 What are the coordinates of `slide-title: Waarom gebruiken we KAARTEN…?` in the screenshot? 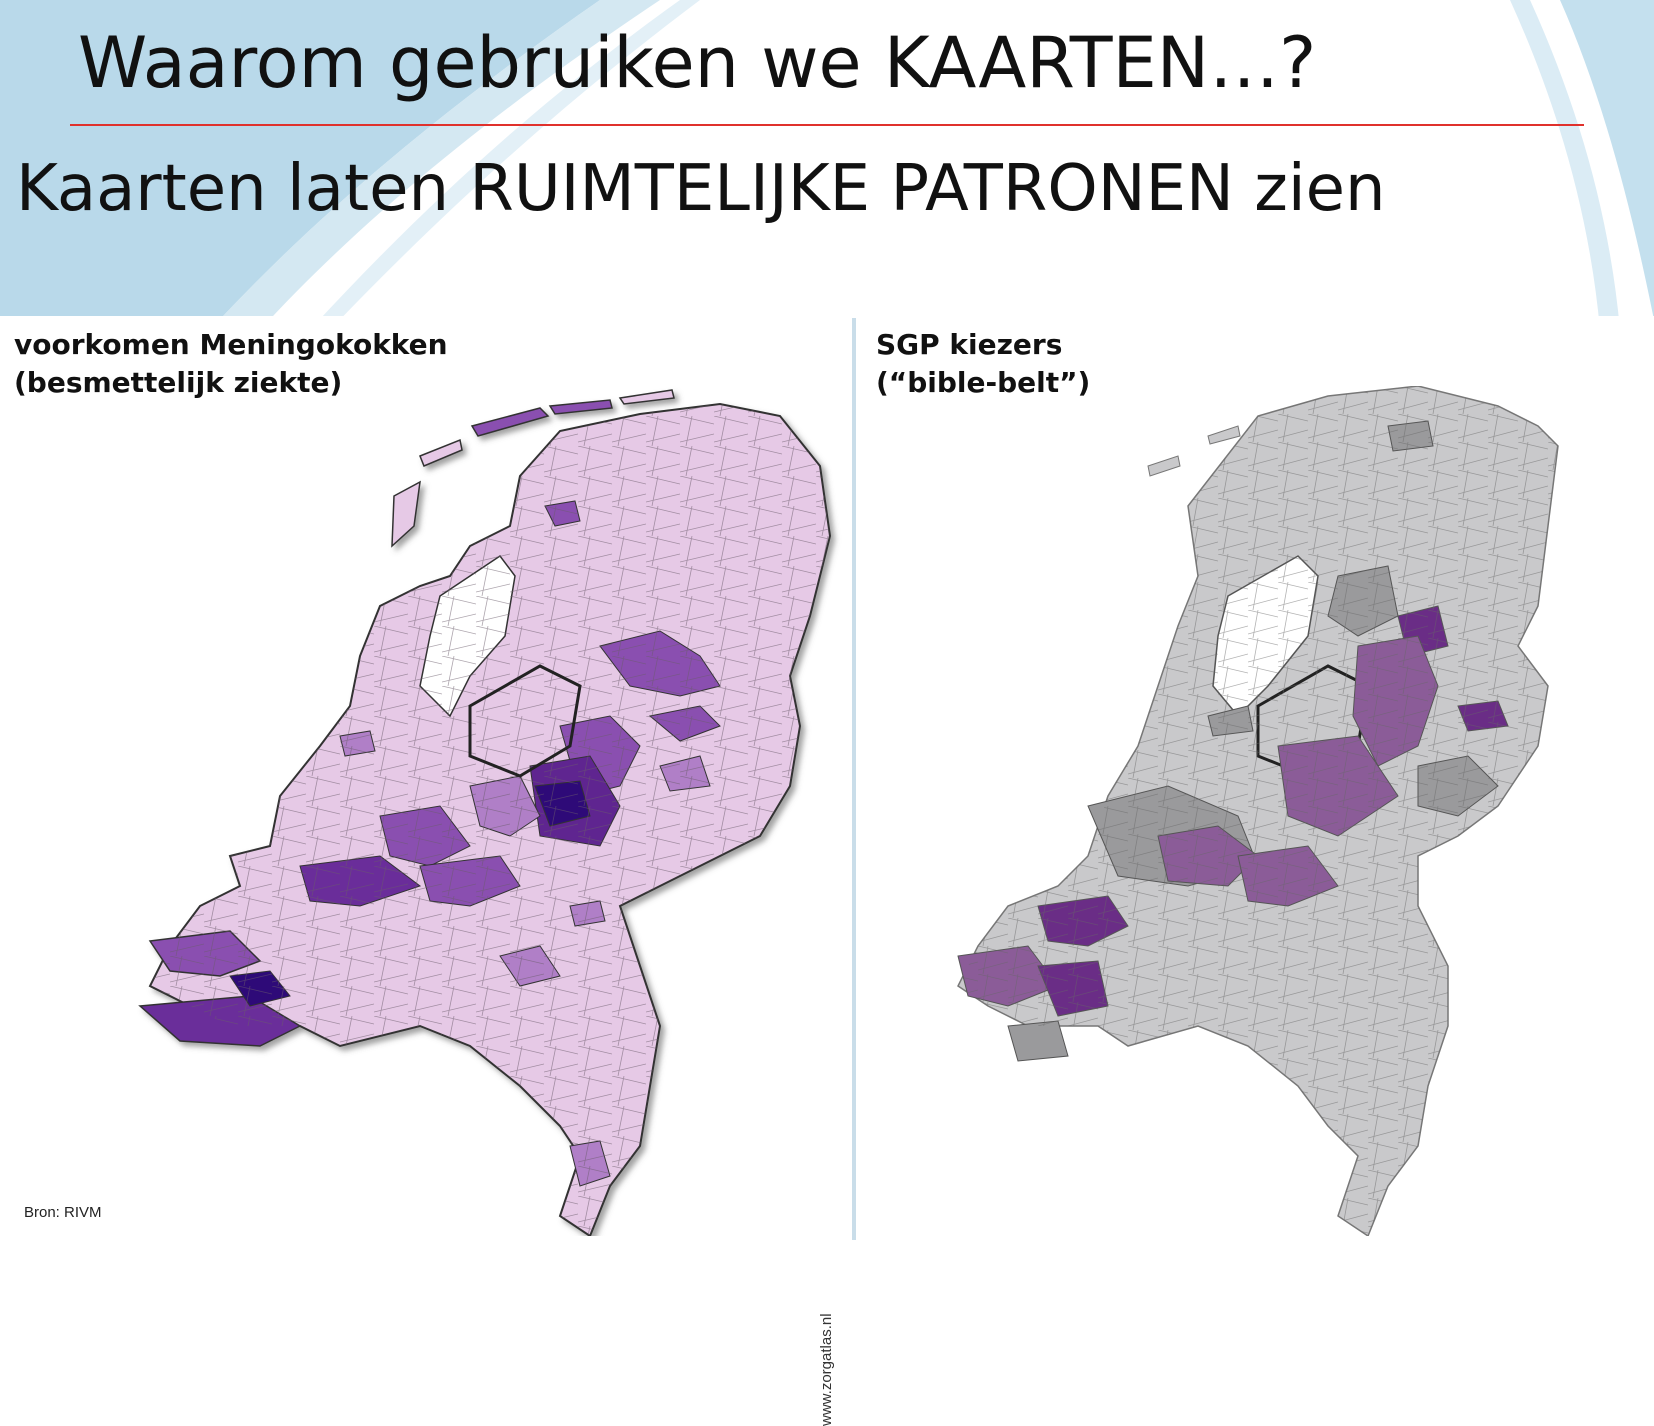 It's located at (697, 63).